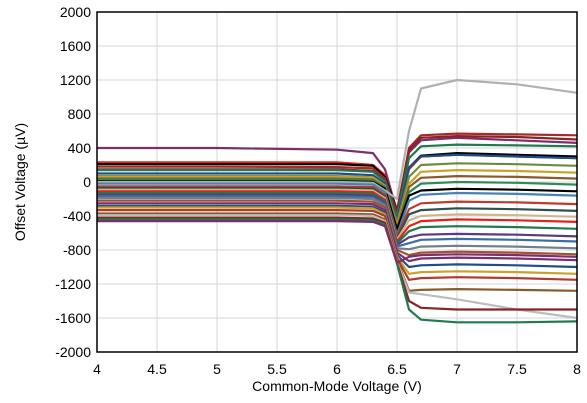  I want to click on x-tick-labels: 4 4.5 5 5.5 6 6.5 7 7.5 8, so click(337, 369).